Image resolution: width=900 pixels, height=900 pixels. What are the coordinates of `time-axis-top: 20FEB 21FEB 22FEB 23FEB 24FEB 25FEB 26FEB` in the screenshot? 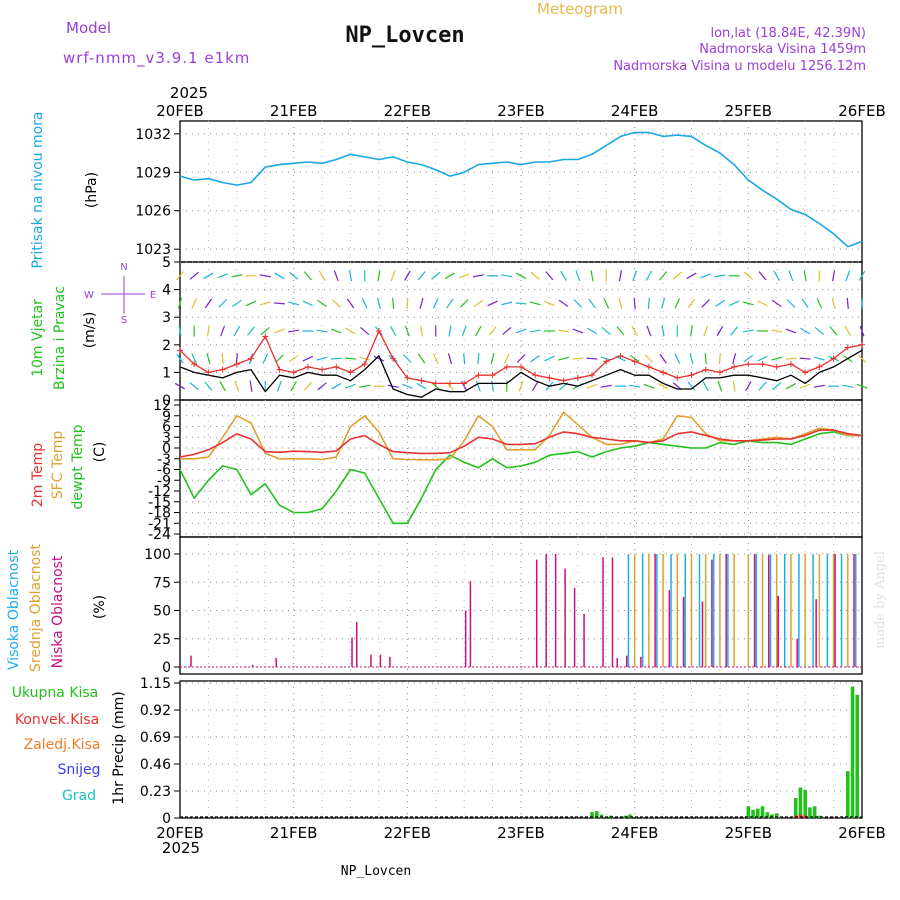 It's located at (520, 111).